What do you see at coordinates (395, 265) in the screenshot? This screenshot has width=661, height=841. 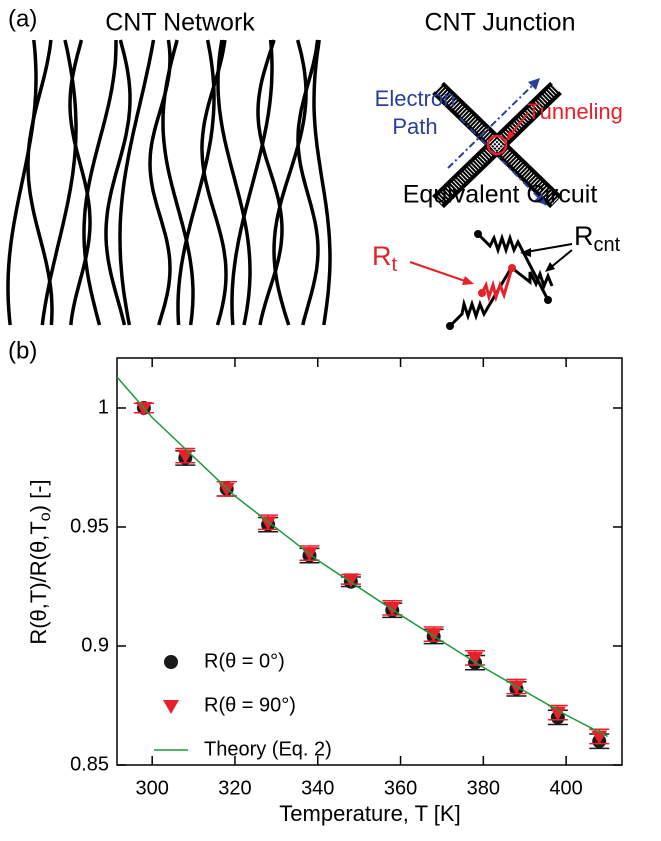 I see `rt-sub: t` at bounding box center [395, 265].